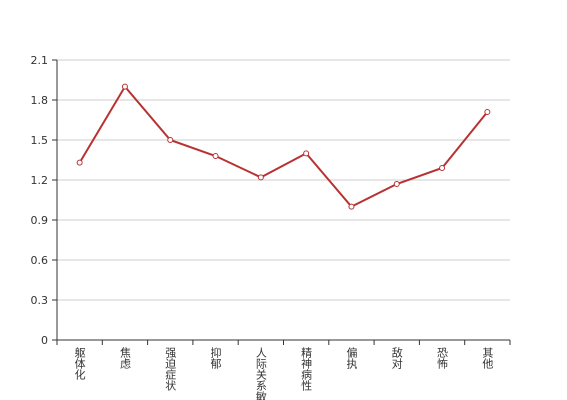  What do you see at coordinates (260, 373) in the screenshot?
I see `x-tick-label: 人际关系敏感` at bounding box center [260, 373].